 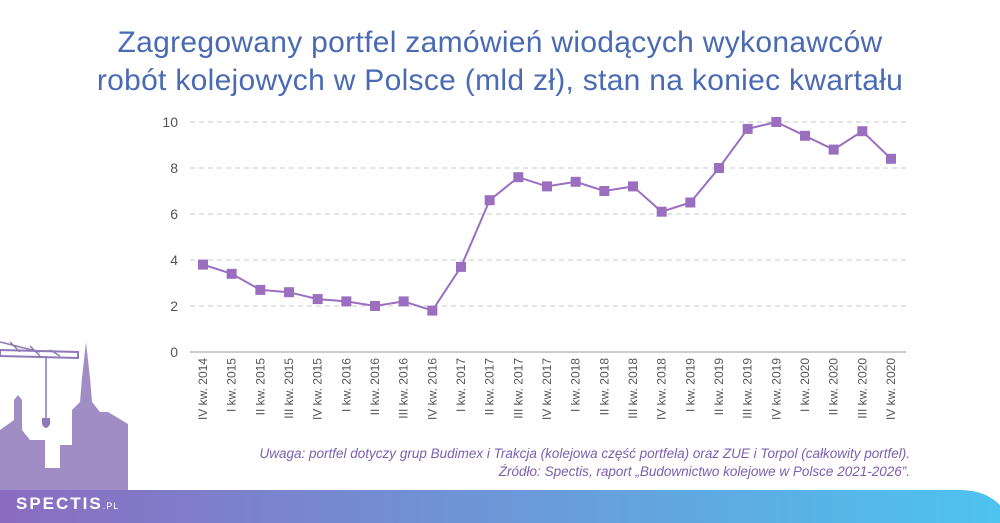 I want to click on logo-name: SPECTIS, so click(x=59, y=503).